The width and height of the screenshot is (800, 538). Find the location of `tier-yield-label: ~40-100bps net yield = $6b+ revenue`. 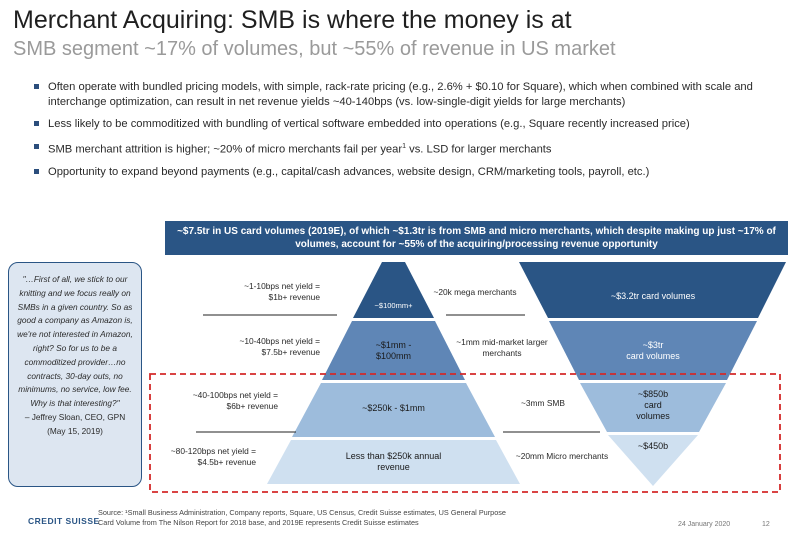

tier-yield-label: ~40-100bps net yield = $6b+ revenue is located at coordinates (235, 400).